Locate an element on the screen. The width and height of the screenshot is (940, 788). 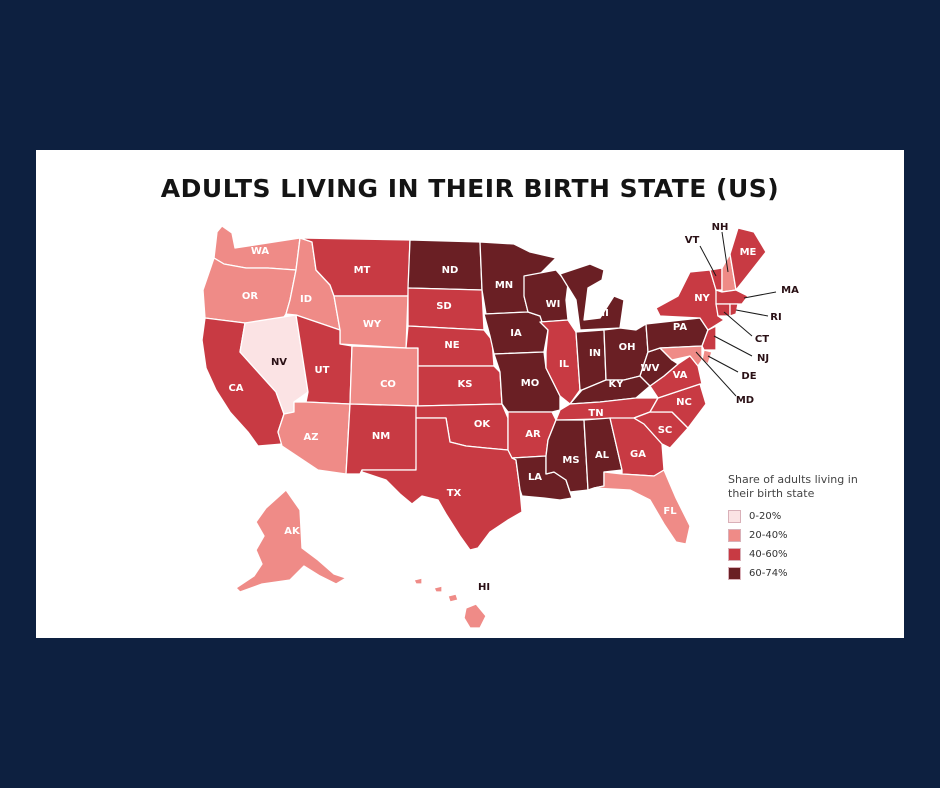
state-ak is located at coordinates (291, 541).